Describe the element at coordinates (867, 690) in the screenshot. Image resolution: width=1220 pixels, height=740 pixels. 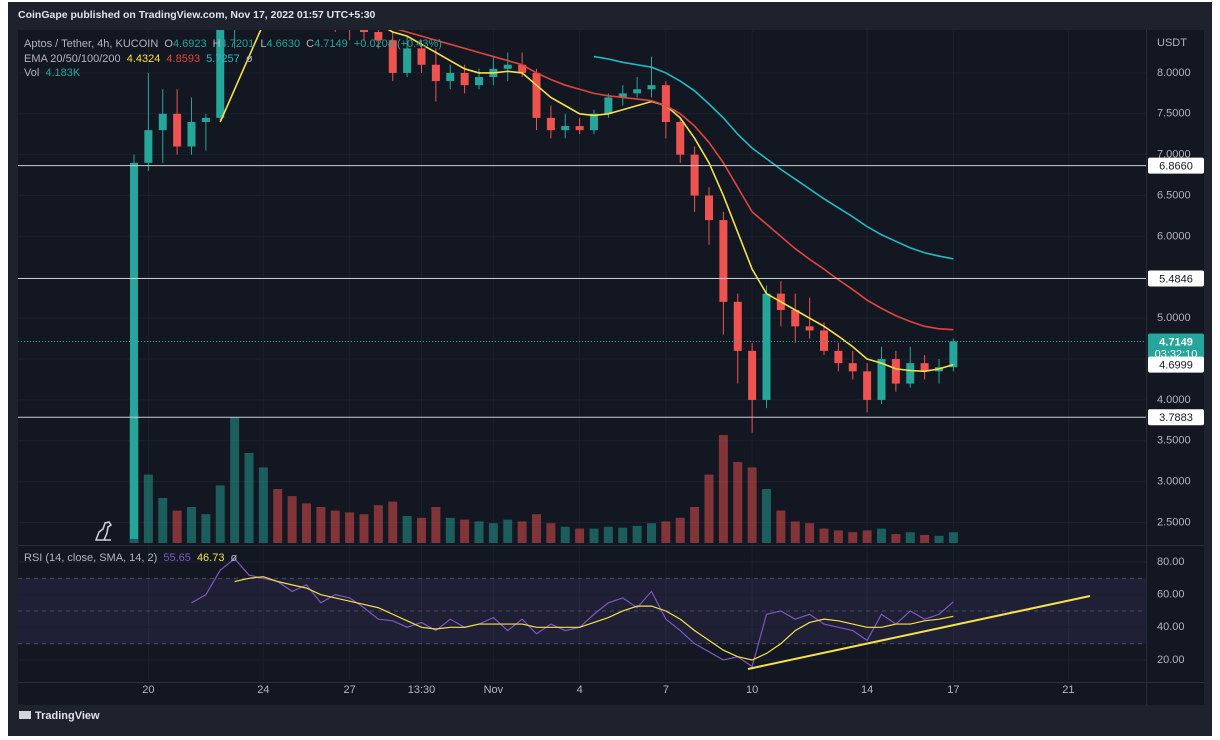
I see `x-tick-label: 14` at that location.